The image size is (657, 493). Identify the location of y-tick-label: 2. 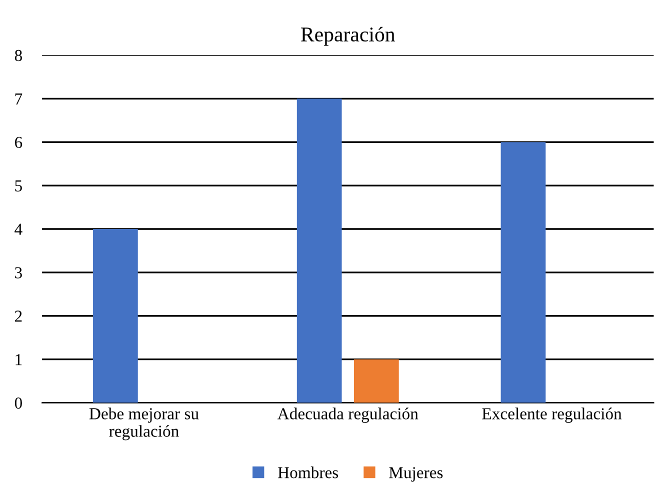
(18, 316).